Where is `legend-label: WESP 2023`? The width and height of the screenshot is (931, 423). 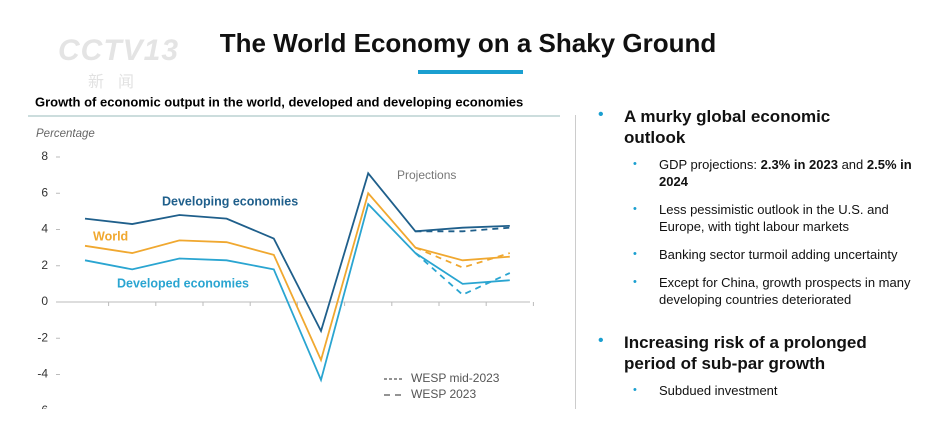 legend-label: WESP 2023 is located at coordinates (443, 394).